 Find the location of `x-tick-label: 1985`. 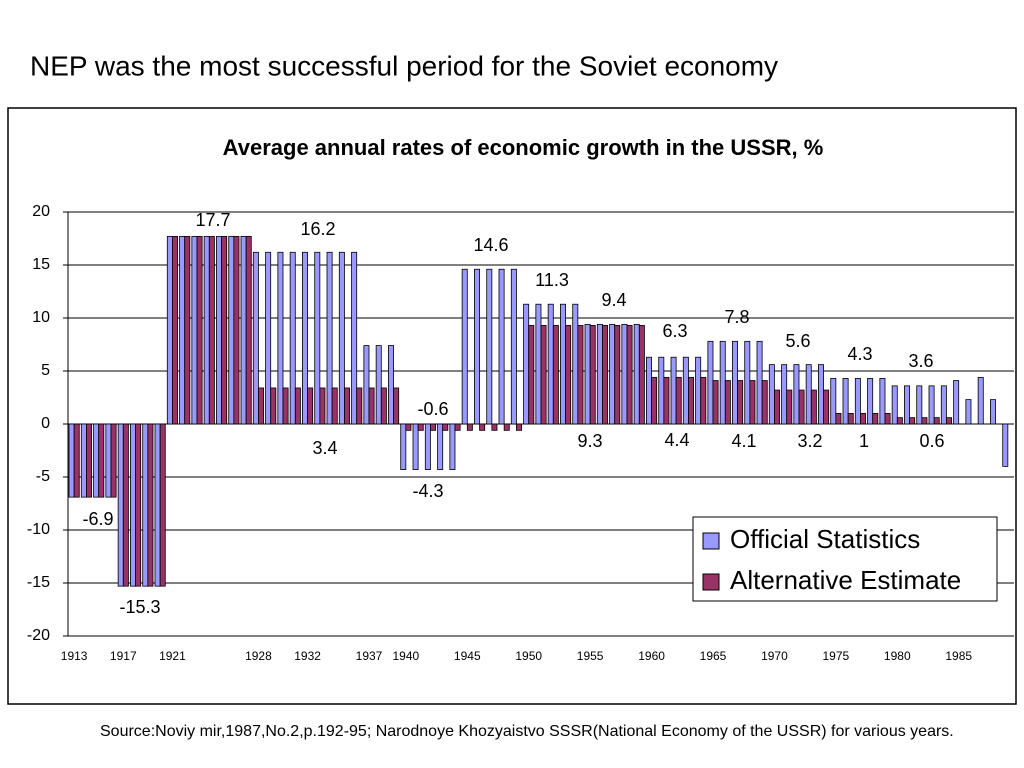

x-tick-label: 1985 is located at coordinates (958, 656).